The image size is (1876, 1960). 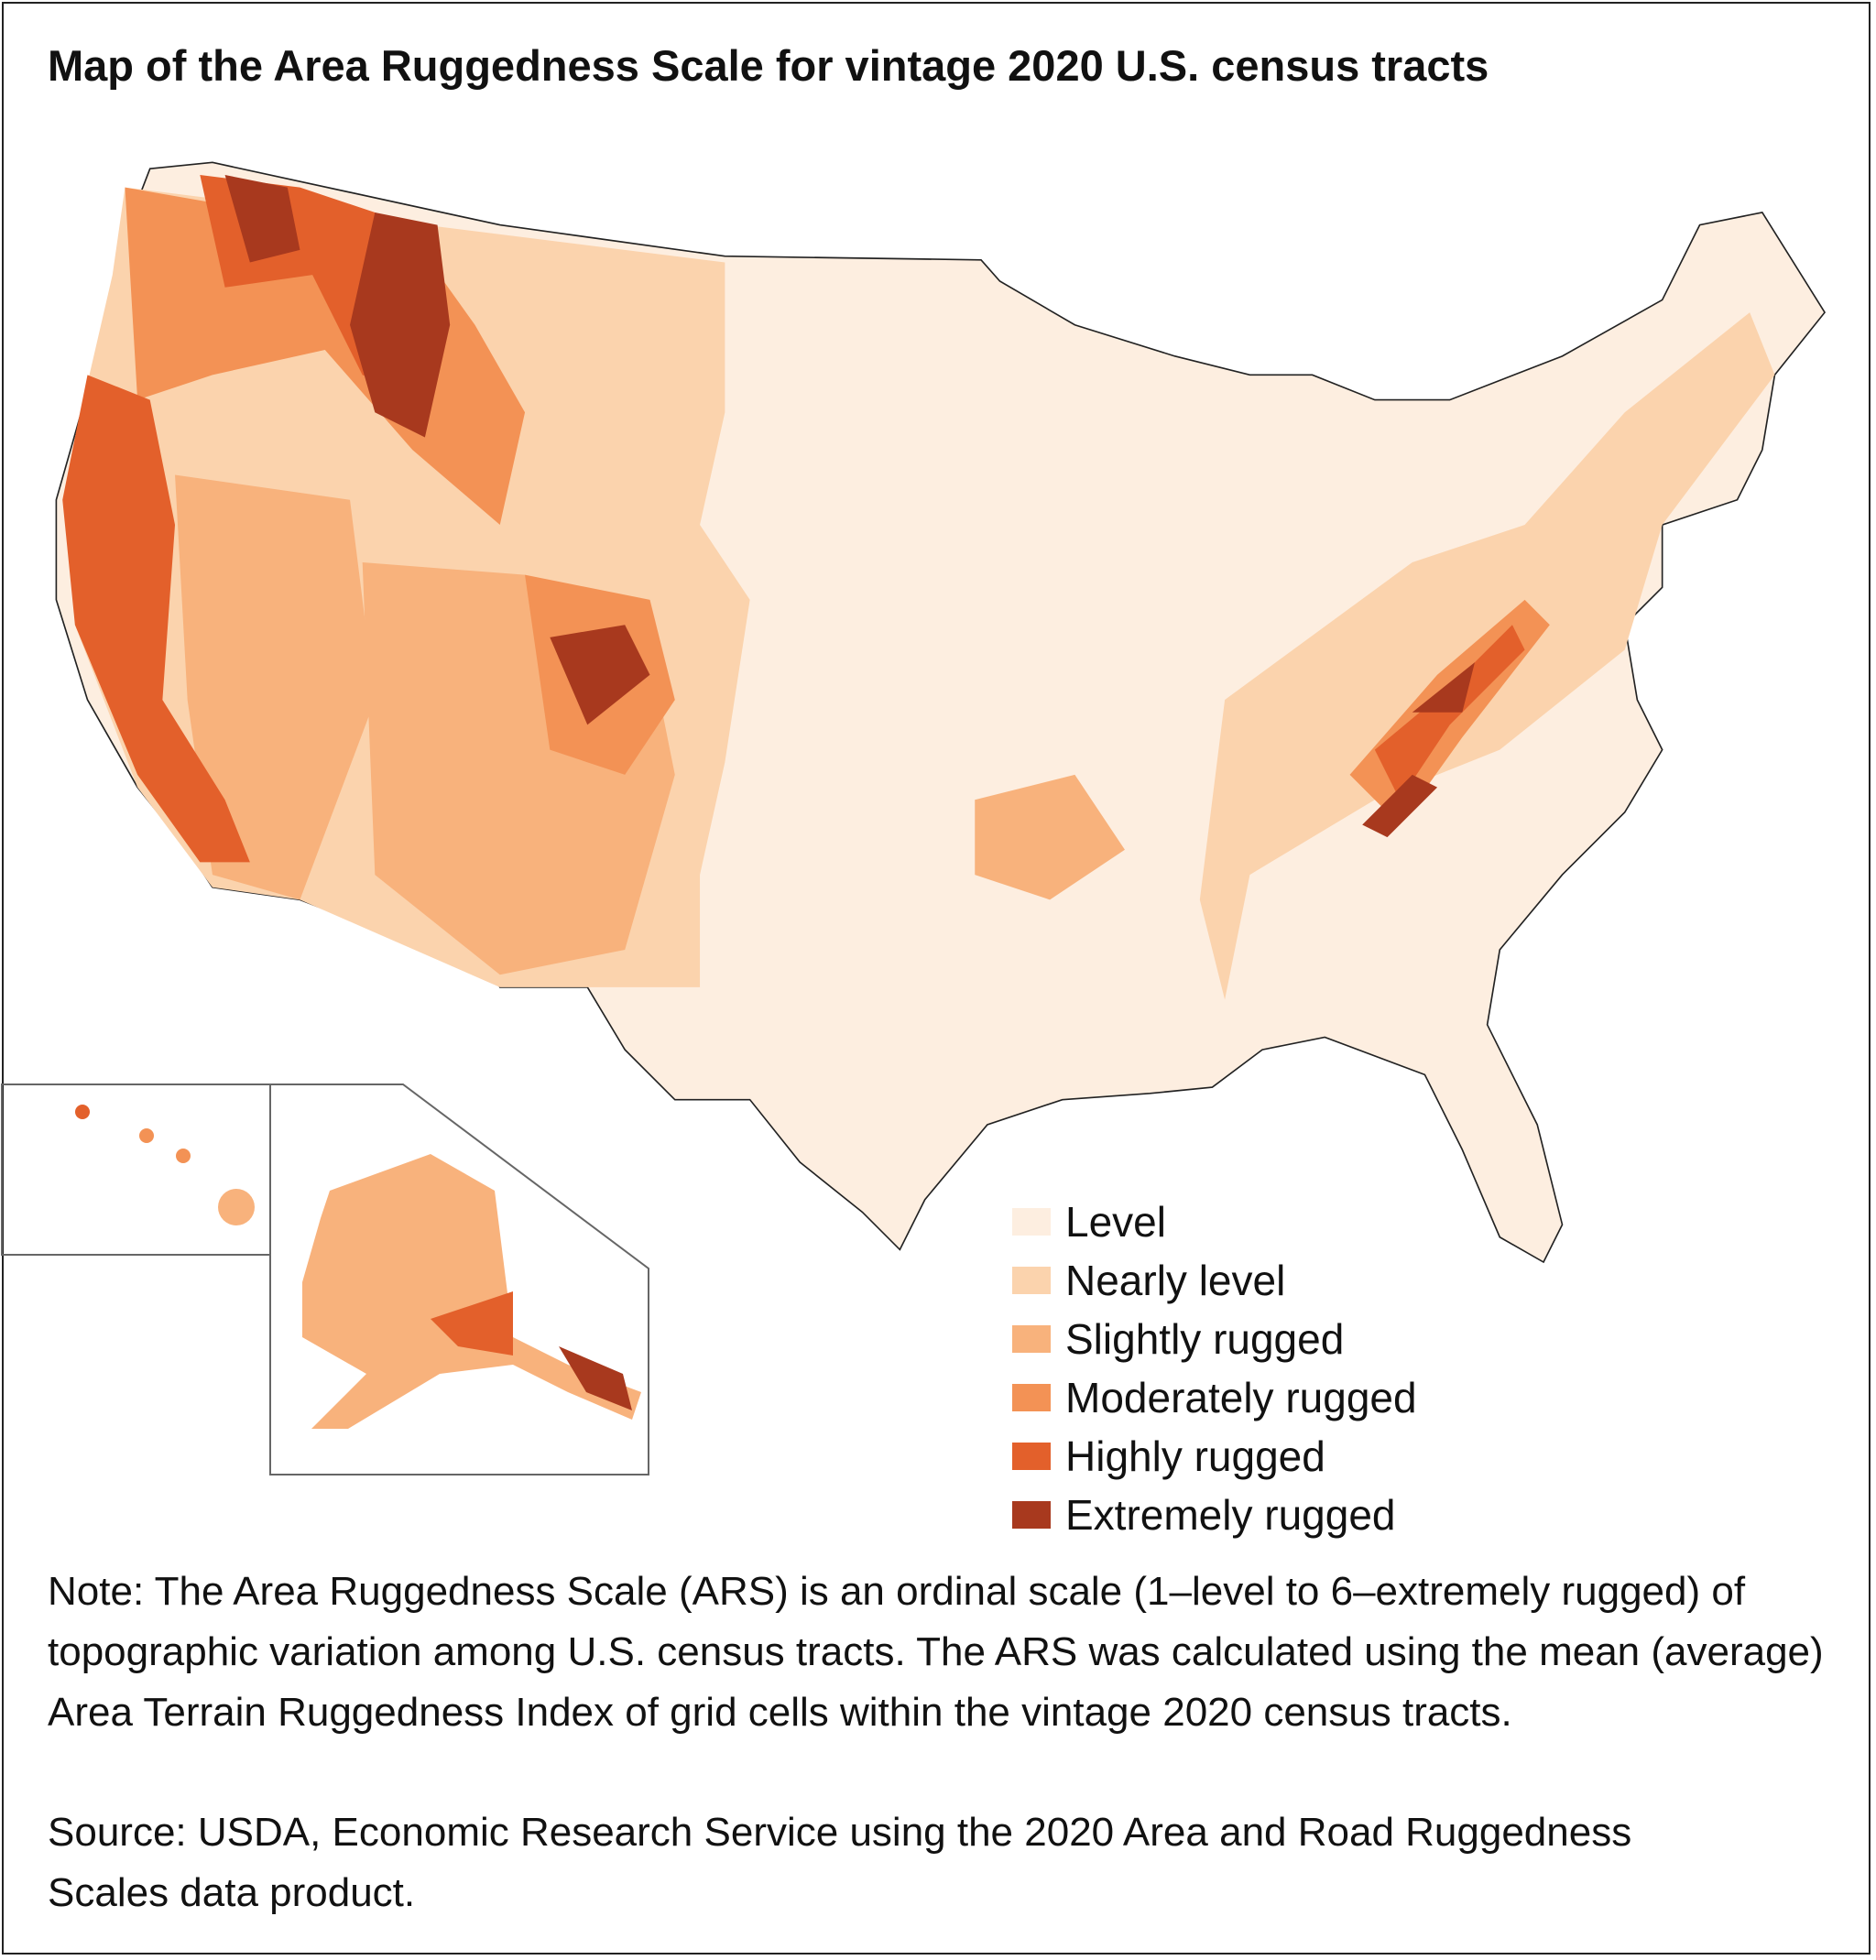 I want to click on legend-label: Nearly level, so click(x=1175, y=1280).